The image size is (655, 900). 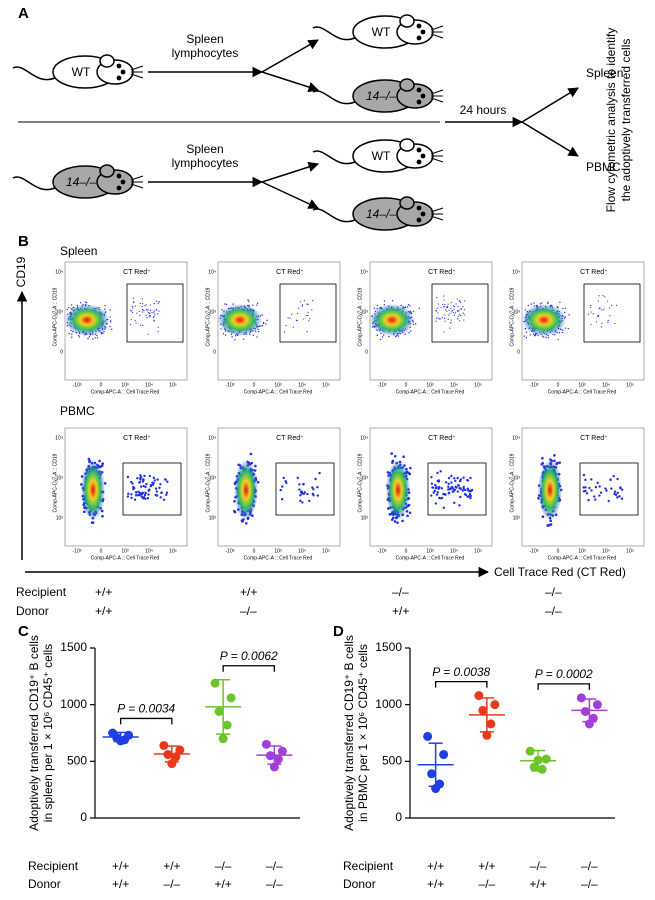 I want to click on y-axis-label: Adoptively transferred CD19⁺ B cells, so click(x=34, y=733).